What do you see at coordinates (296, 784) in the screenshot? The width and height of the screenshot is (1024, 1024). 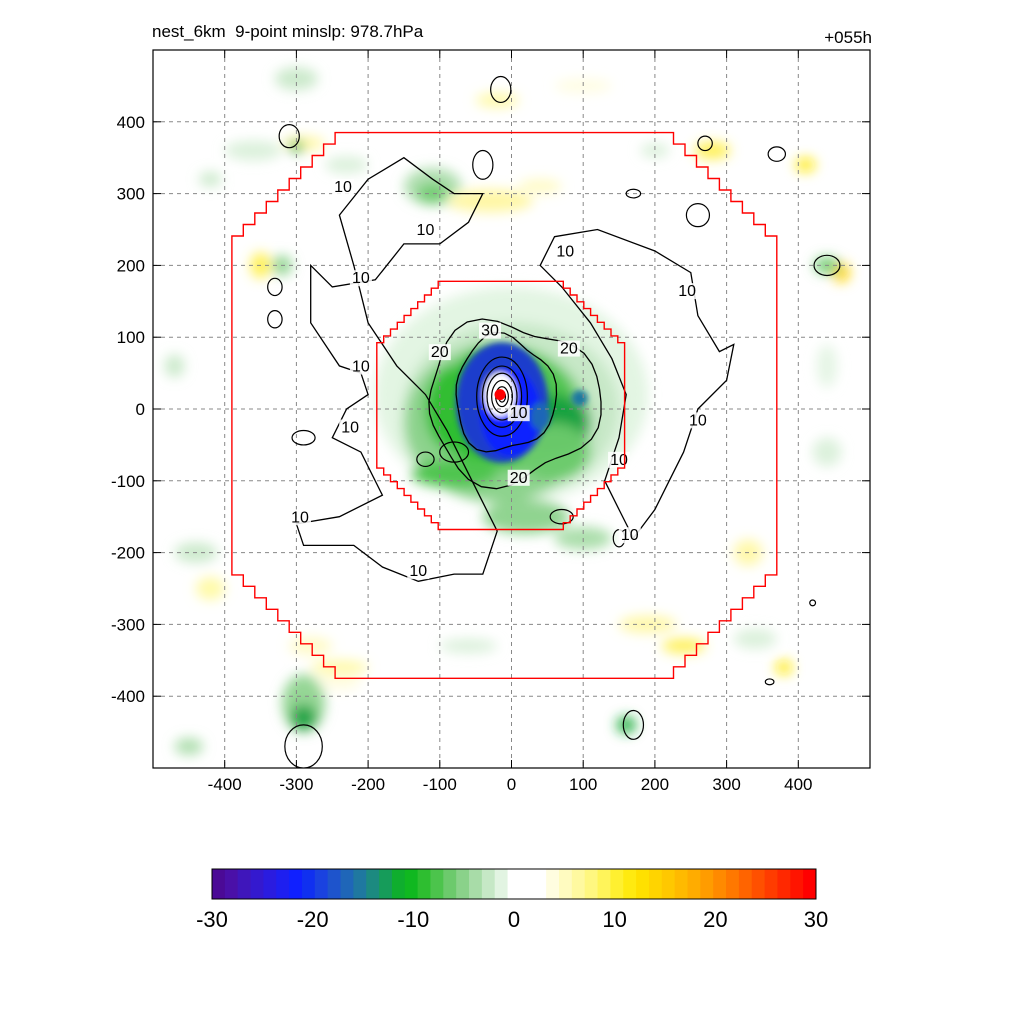 I see `x-tick-label: -300` at bounding box center [296, 784].